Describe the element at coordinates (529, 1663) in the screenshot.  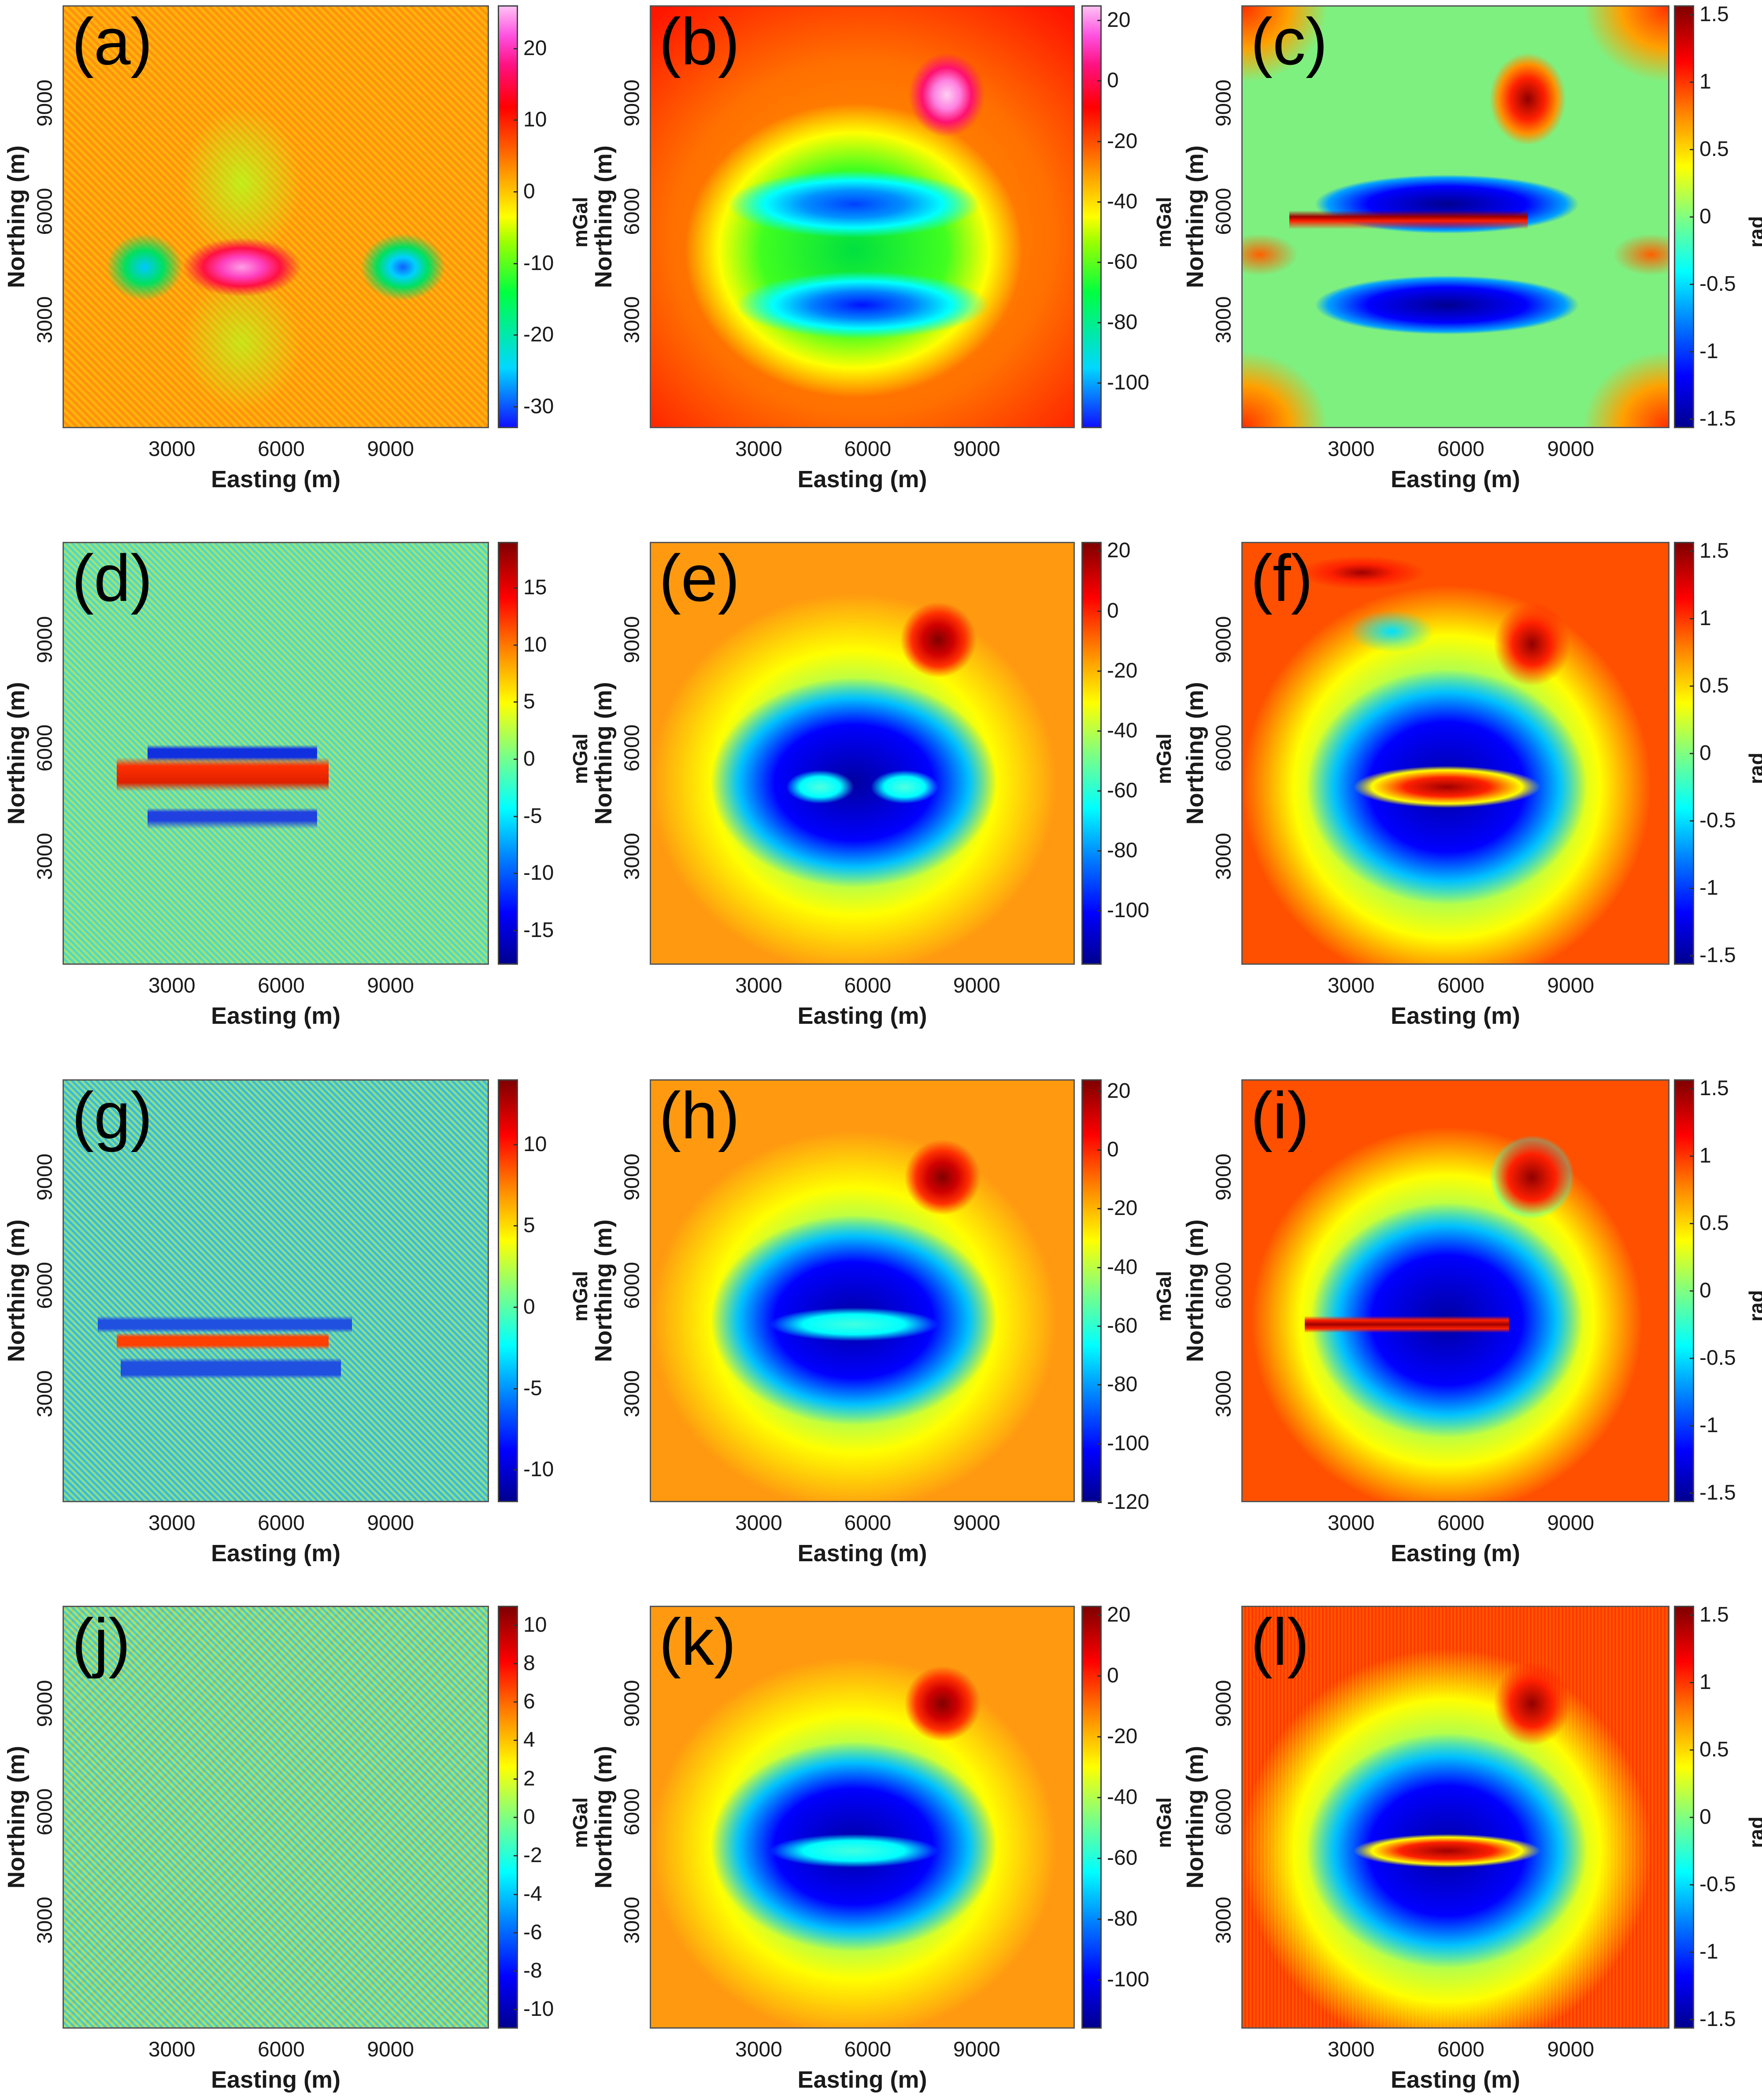
I see `colorbar-tick-label: 8` at that location.